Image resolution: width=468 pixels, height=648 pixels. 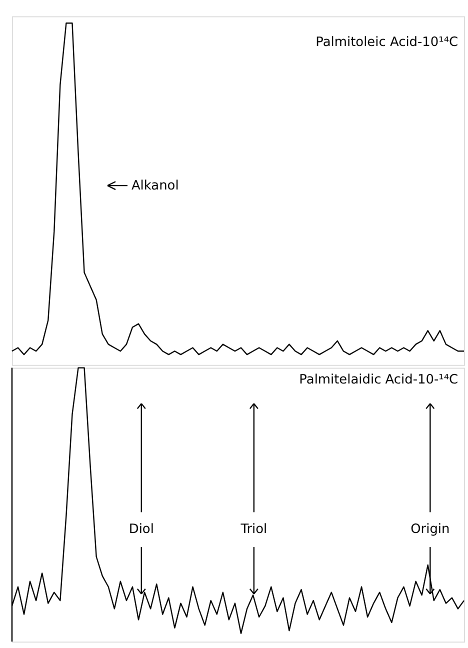 I want to click on annotation: Diol, so click(x=141, y=530).